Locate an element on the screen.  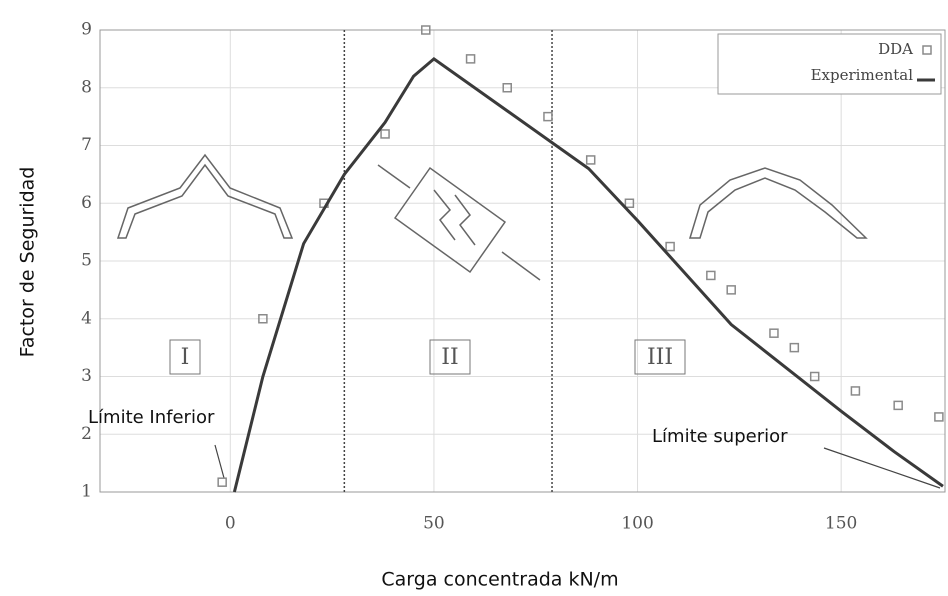
y-tick-label: 4 is located at coordinates (86, 318).